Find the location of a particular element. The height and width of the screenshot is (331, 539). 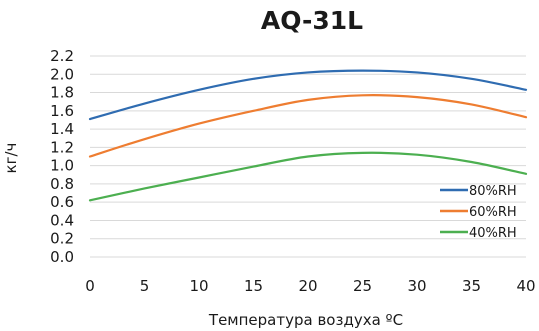

x-axis-label: Температура воздуха ºC is located at coordinates (305, 320).